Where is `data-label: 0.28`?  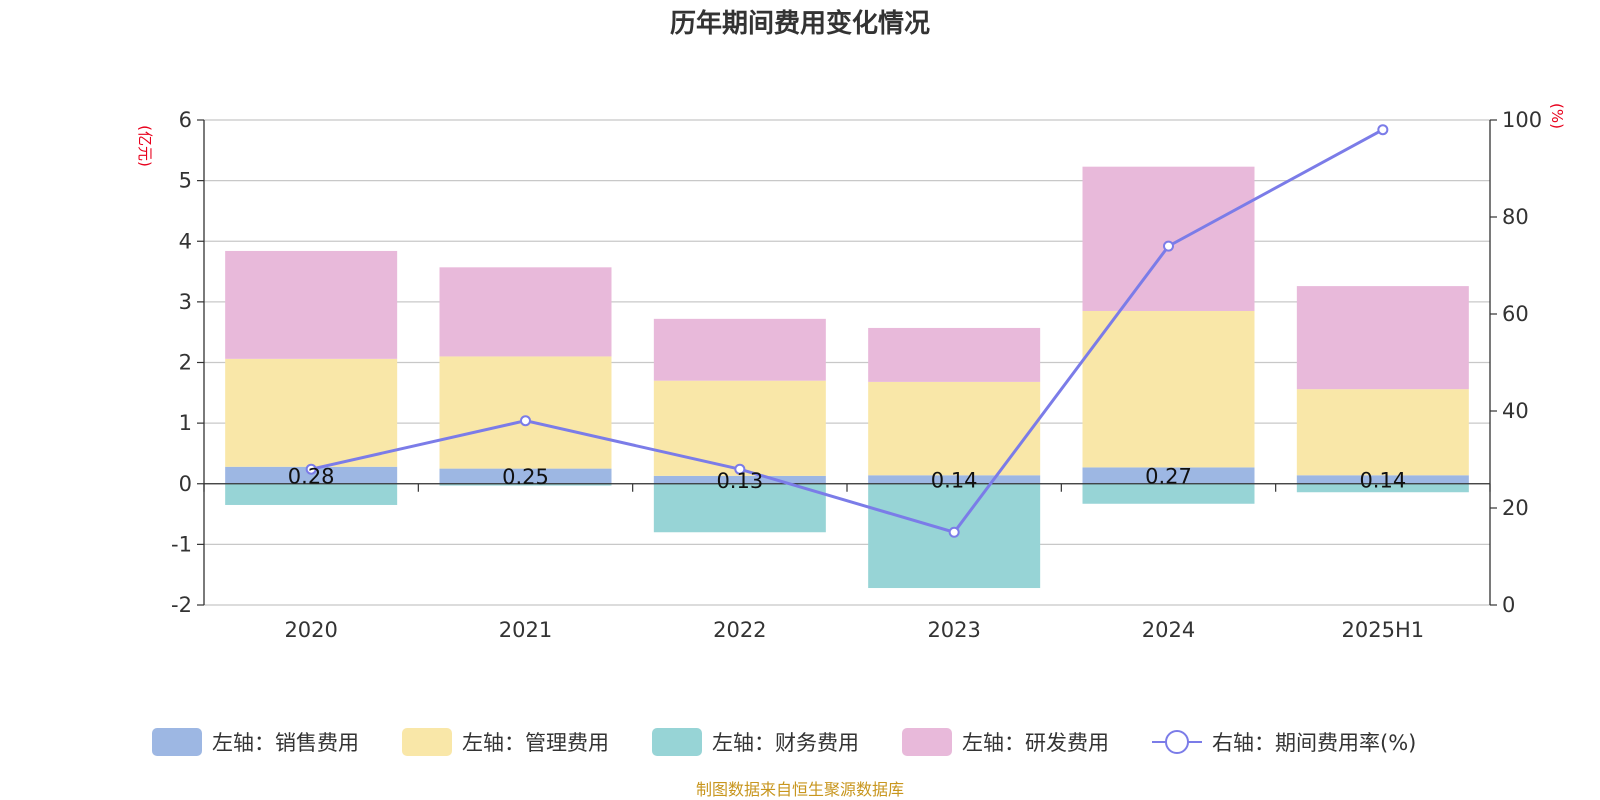 data-label: 0.28 is located at coordinates (311, 476).